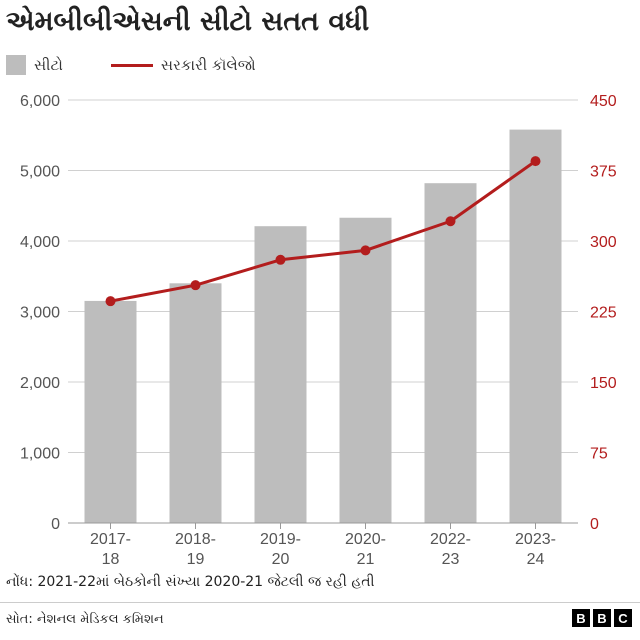  I want to click on x-axis-tick-label: 21, so click(366, 559).